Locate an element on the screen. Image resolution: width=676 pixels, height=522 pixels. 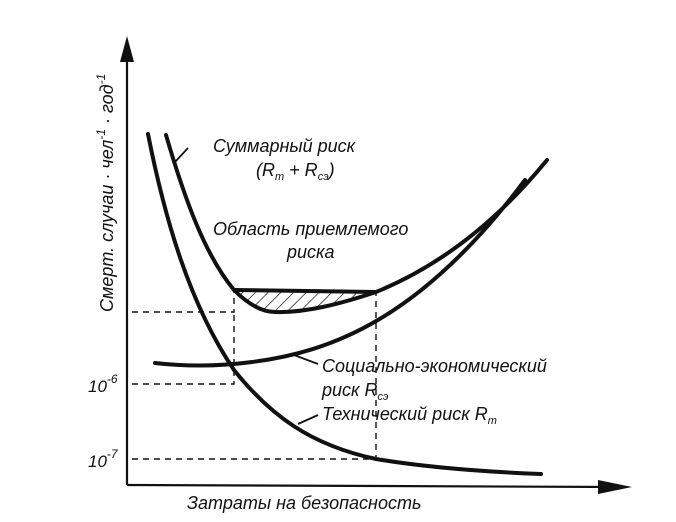
y-axis-label: Смерт. случаи · чел-1 · год-1 is located at coordinates (105, 193).